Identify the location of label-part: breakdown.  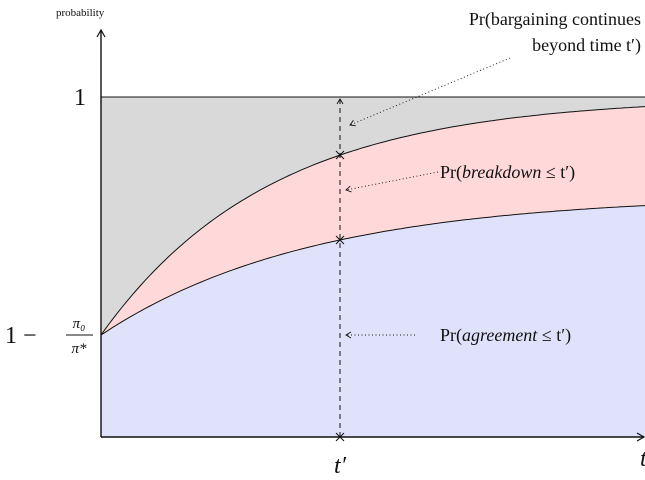
(501, 172).